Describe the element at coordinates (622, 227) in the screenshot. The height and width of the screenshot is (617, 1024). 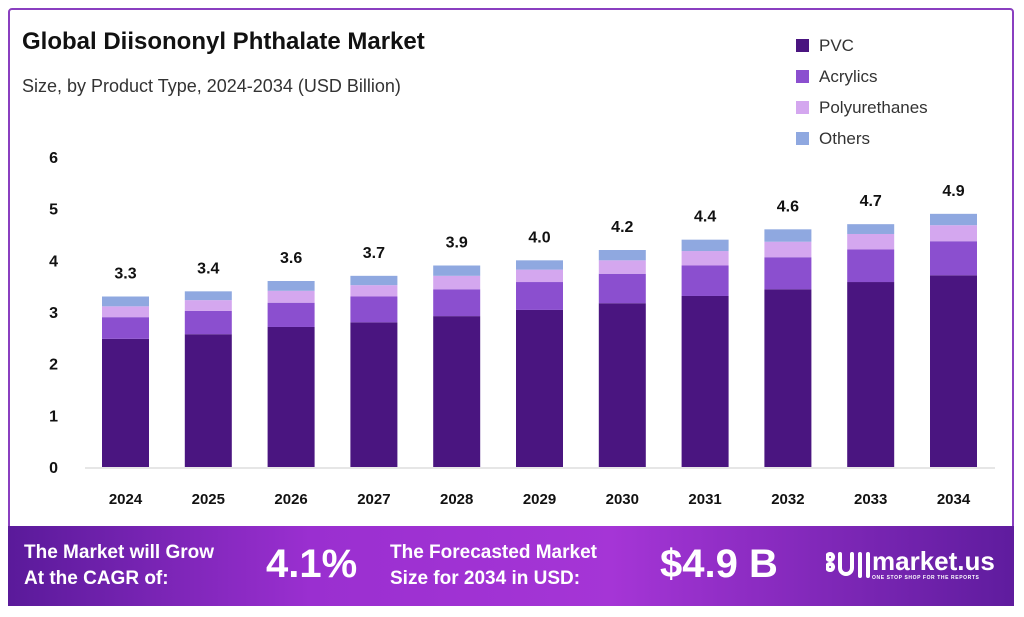
I see `data-label-total: 4.2` at that location.